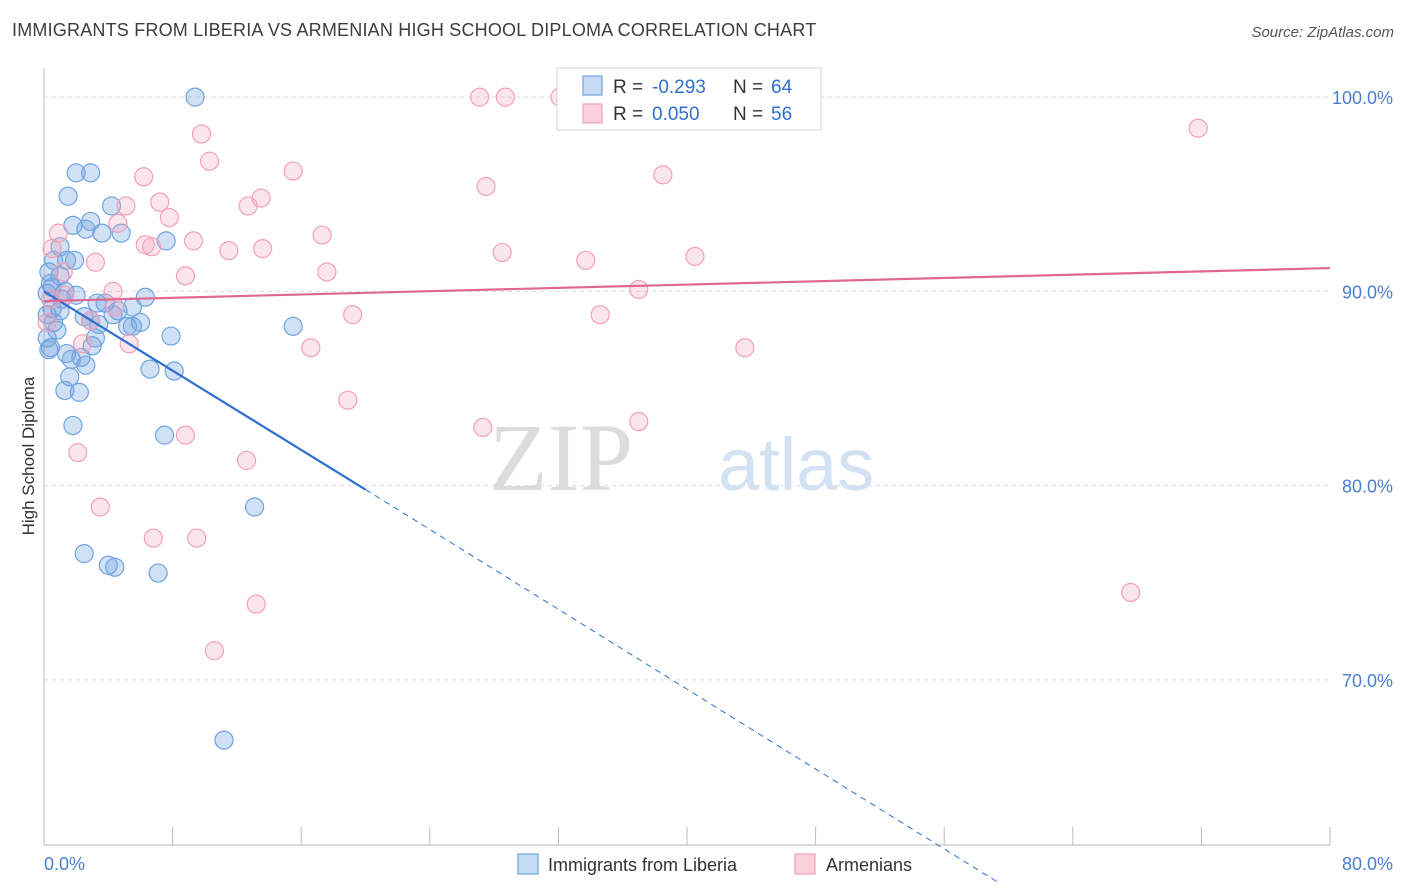  I want to click on y-tick-label-3: 100.0%, so click(1362, 98).